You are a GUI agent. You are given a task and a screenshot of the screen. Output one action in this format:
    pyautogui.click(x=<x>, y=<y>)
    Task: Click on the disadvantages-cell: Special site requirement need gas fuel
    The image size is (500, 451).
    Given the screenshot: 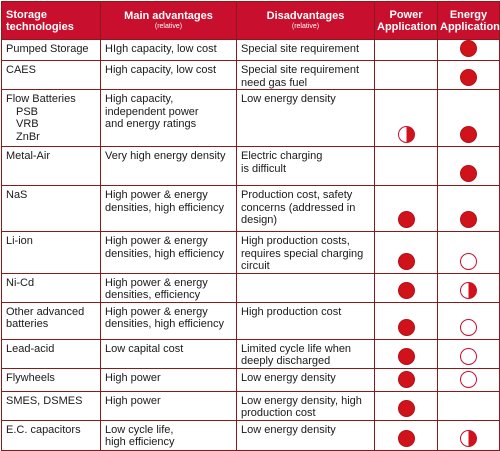 What is the action you would take?
    pyautogui.click(x=305, y=75)
    